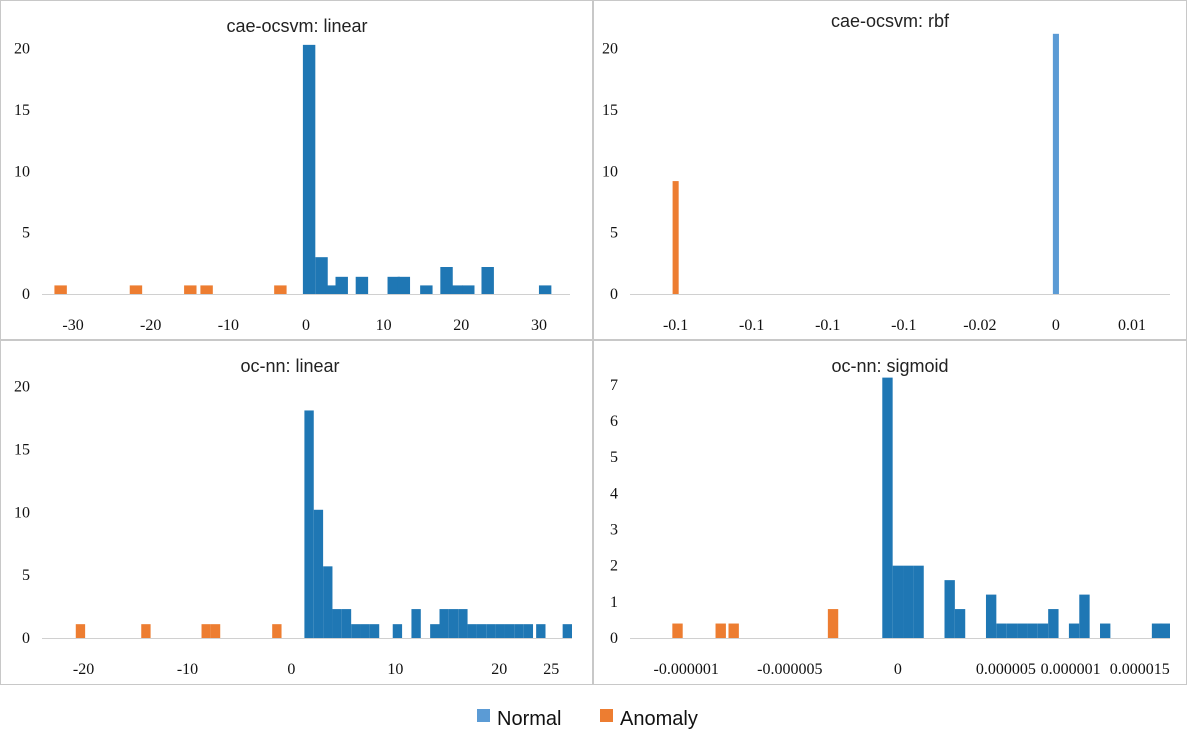 Image resolution: width=1187 pixels, height=731 pixels. Describe the element at coordinates (614, 385) in the screenshot. I see `y-tick-label: 7` at that location.